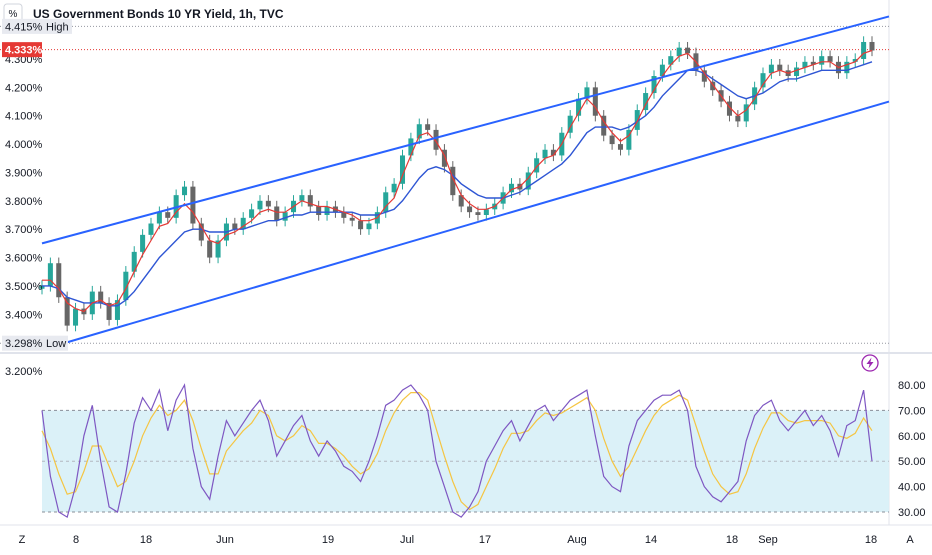 The image size is (932, 555). What do you see at coordinates (24, 145) in the screenshot?
I see `price-tick-label: 4.000%` at bounding box center [24, 145].